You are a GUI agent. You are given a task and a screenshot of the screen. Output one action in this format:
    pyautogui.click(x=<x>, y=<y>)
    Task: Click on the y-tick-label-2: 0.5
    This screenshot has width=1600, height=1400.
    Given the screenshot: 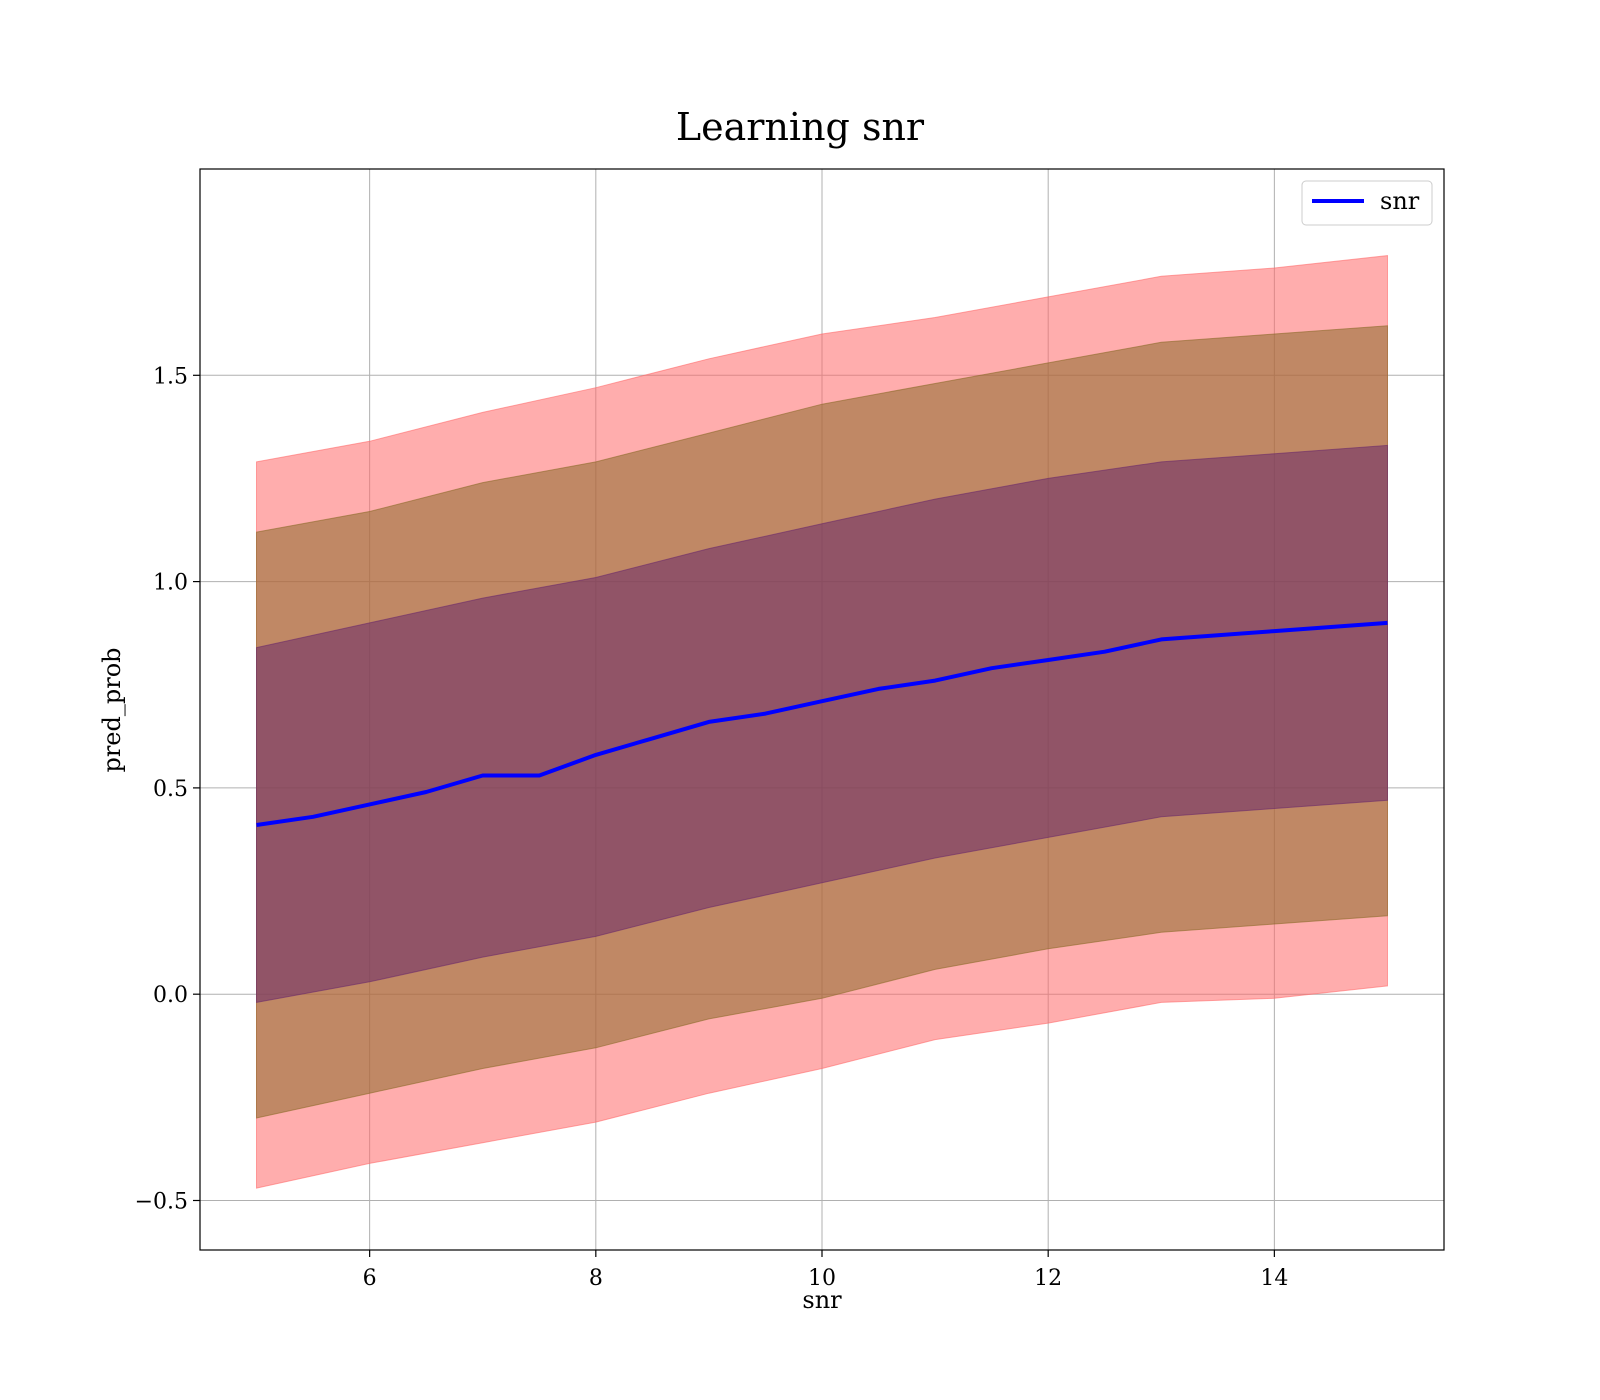 What is the action you would take?
    pyautogui.click(x=170, y=789)
    